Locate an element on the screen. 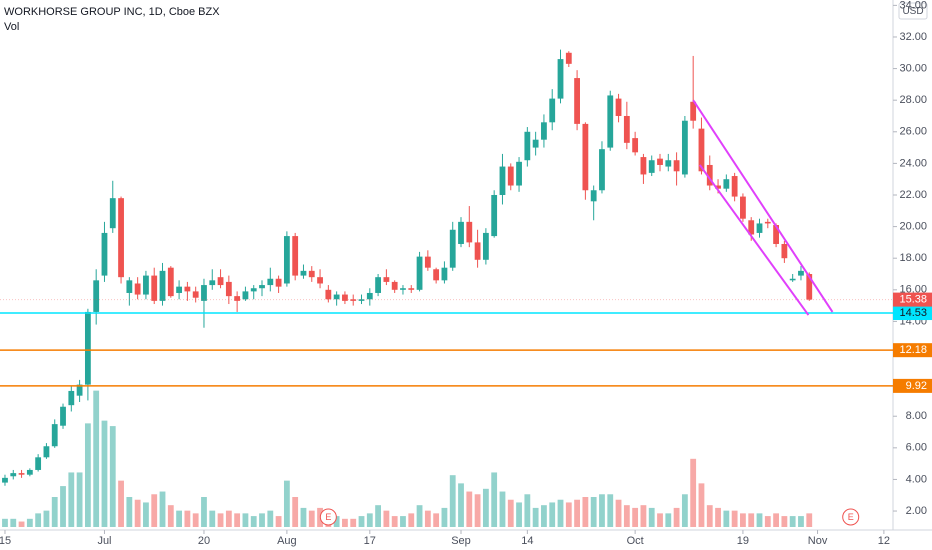 Image resolution: width=932 pixels, height=550 pixels. currency-label: USD is located at coordinates (912, 11).